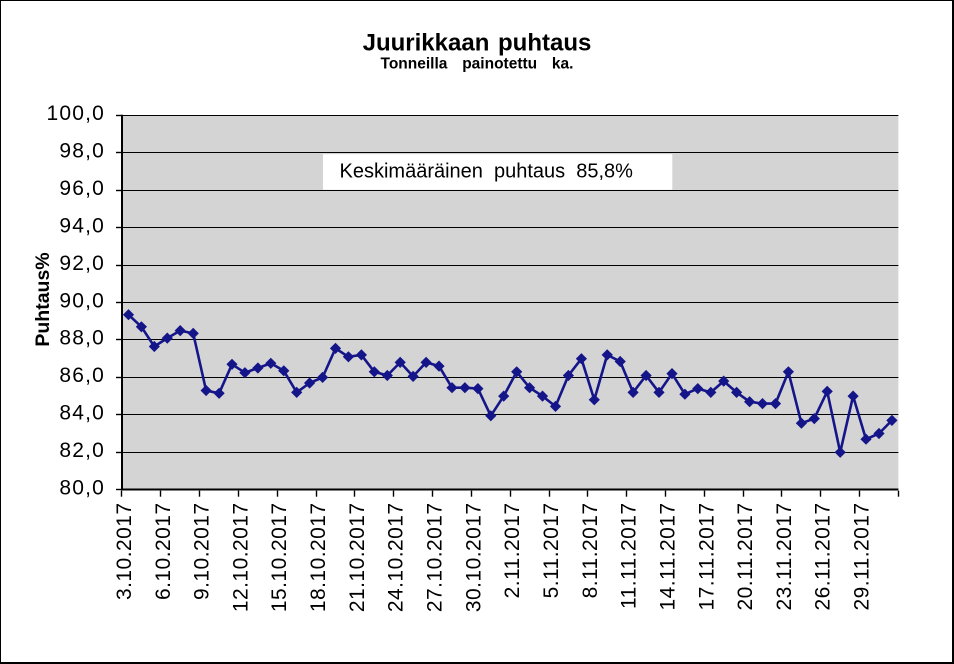 This screenshot has height=664, width=954. What do you see at coordinates (551, 551) in the screenshot?
I see `svg-text: 5.11.2017` at bounding box center [551, 551].